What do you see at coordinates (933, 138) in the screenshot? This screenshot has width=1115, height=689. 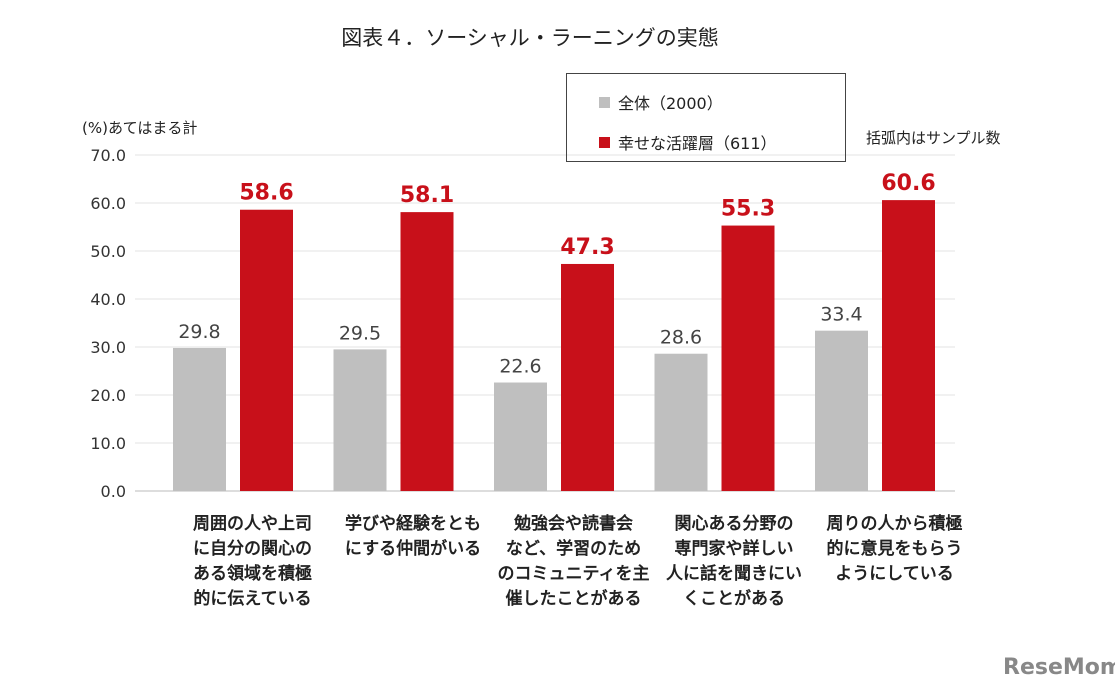 I see `sample-size-note: 括弧内はサンプル数` at bounding box center [933, 138].